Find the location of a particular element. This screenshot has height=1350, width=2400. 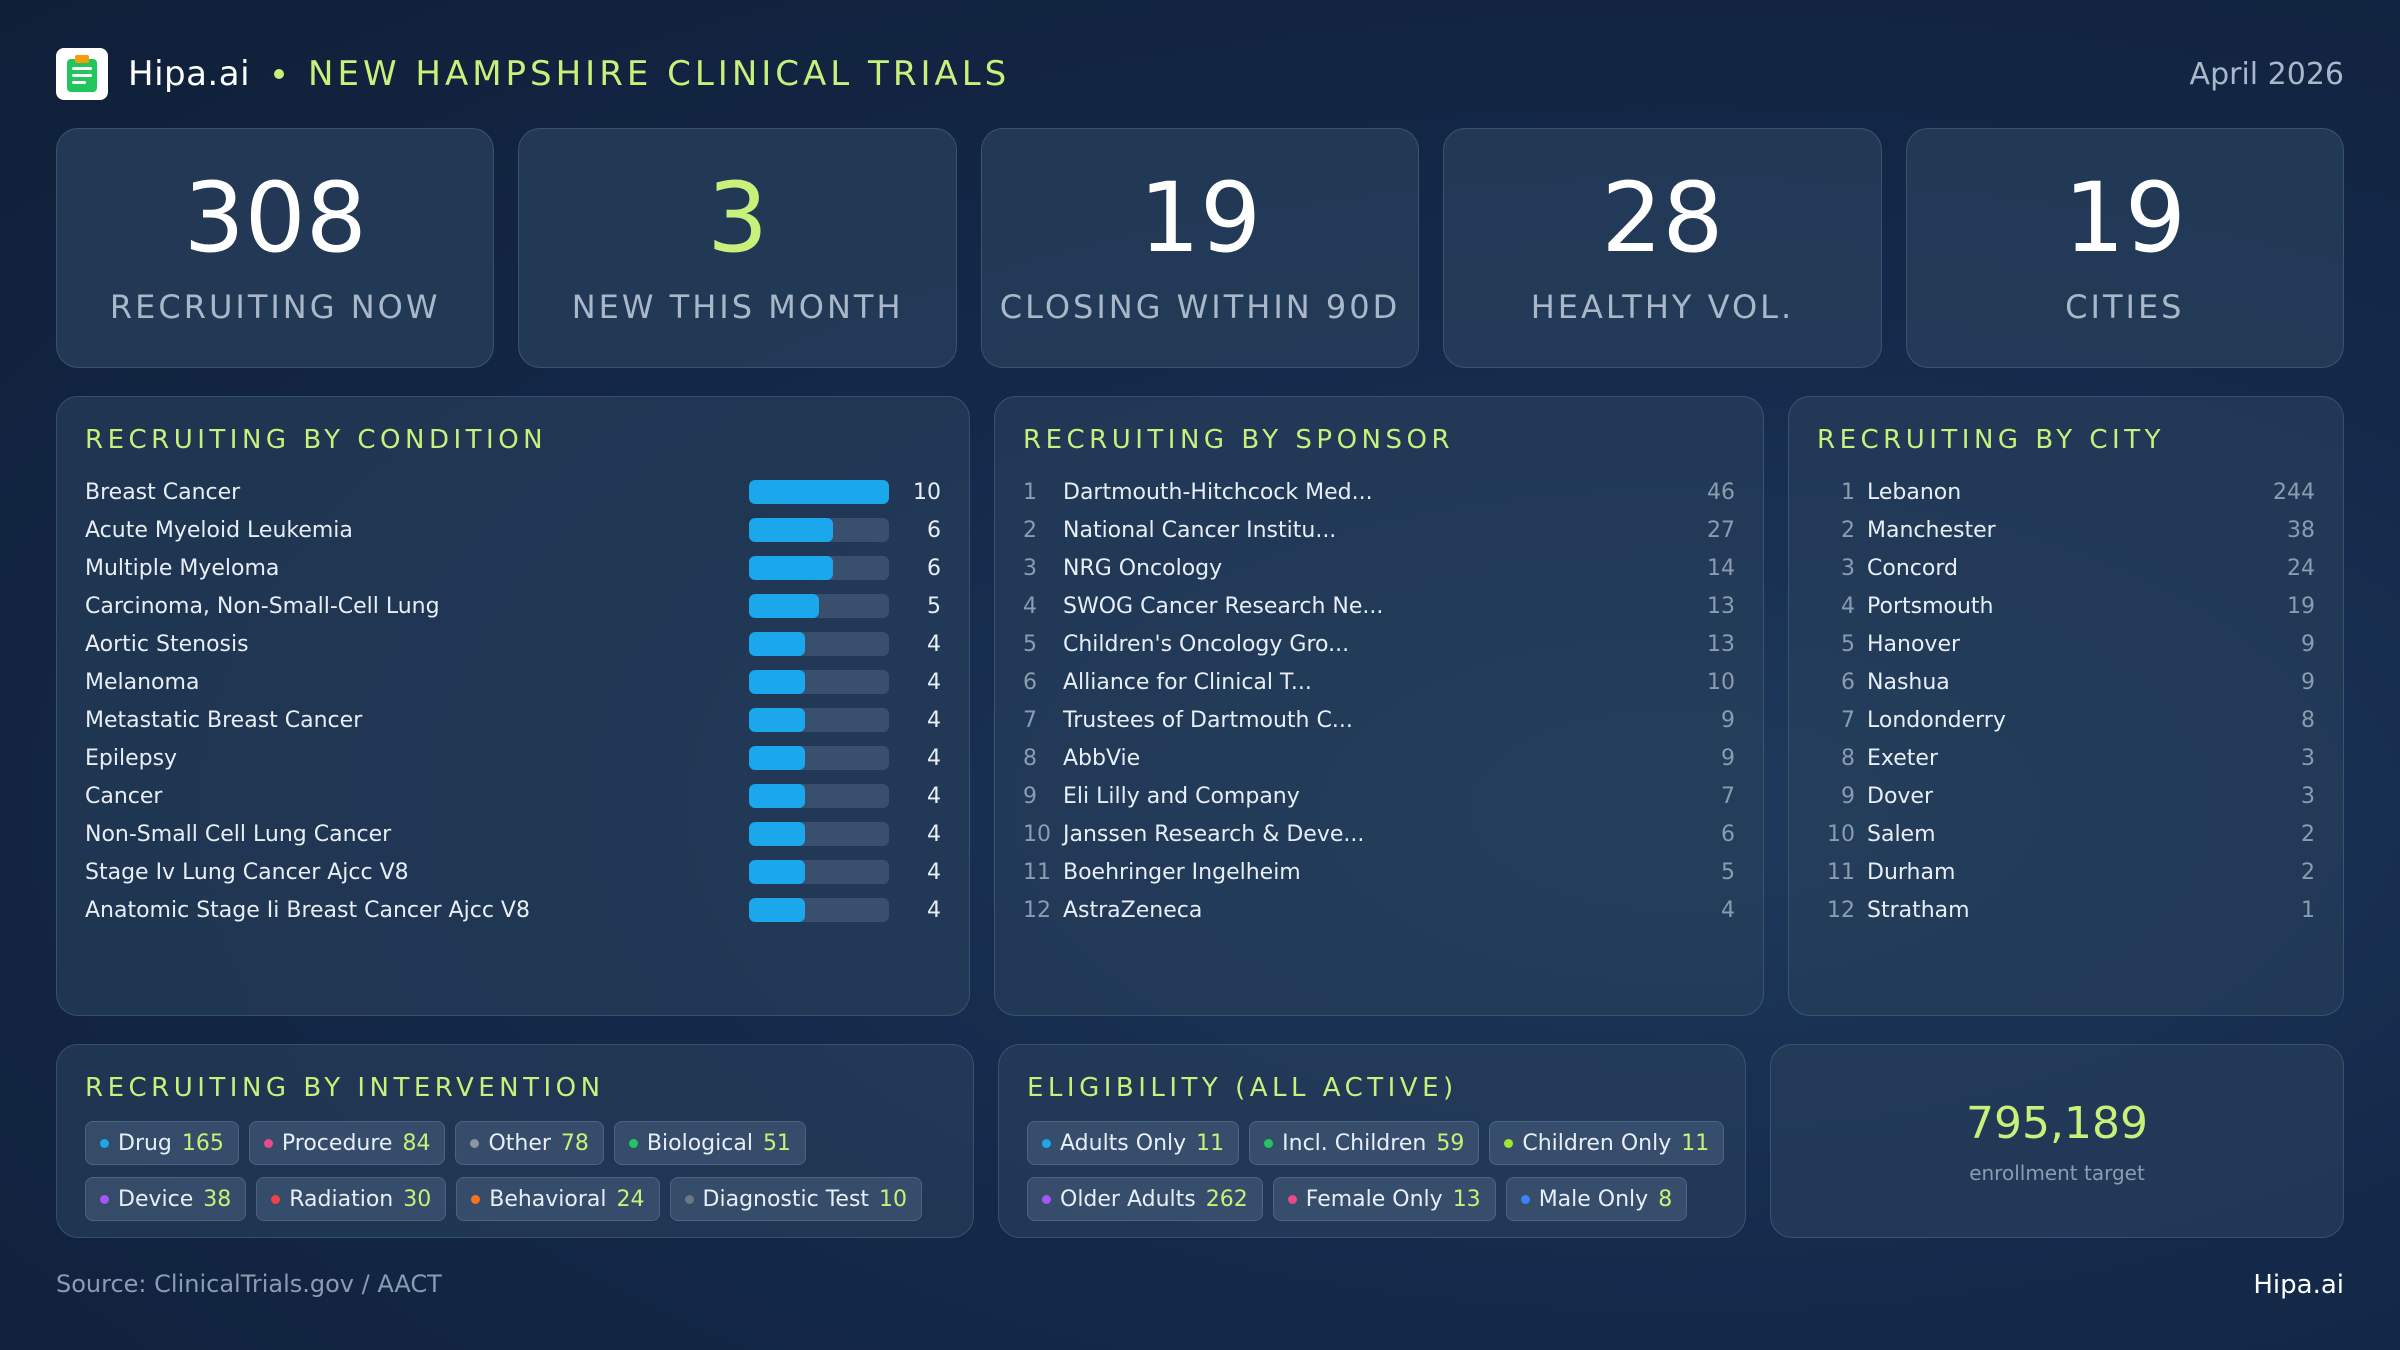

rank-number: 1 is located at coordinates (1848, 492).